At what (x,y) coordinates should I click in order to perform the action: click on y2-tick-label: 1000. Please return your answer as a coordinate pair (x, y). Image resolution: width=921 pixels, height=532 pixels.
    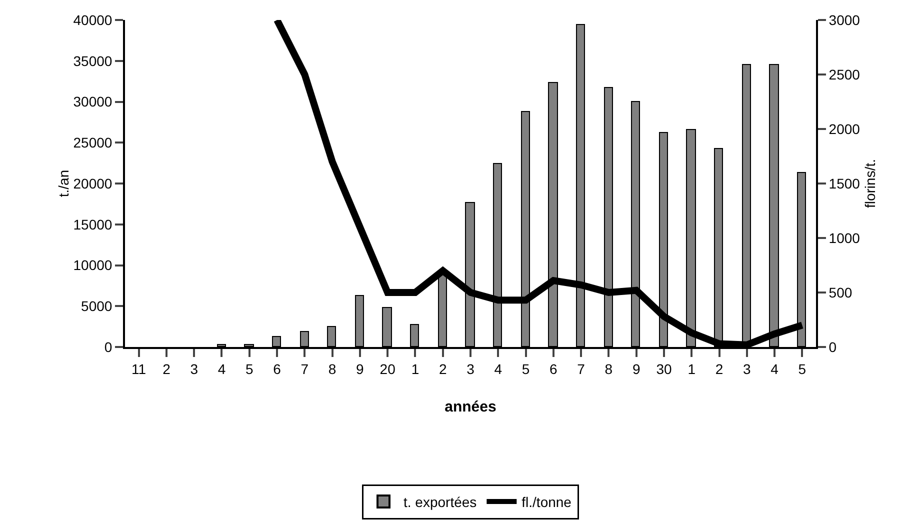
    Looking at the image, I should click on (844, 238).